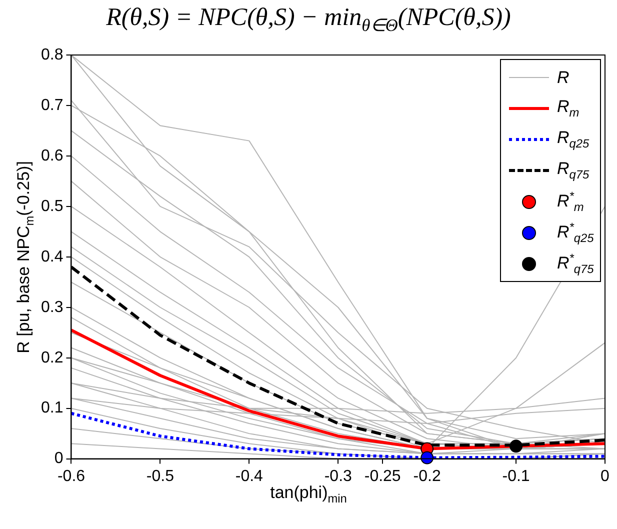 The image size is (617, 529). Describe the element at coordinates (52, 206) in the screenshot. I see `y-tick-label: 0.5` at that location.